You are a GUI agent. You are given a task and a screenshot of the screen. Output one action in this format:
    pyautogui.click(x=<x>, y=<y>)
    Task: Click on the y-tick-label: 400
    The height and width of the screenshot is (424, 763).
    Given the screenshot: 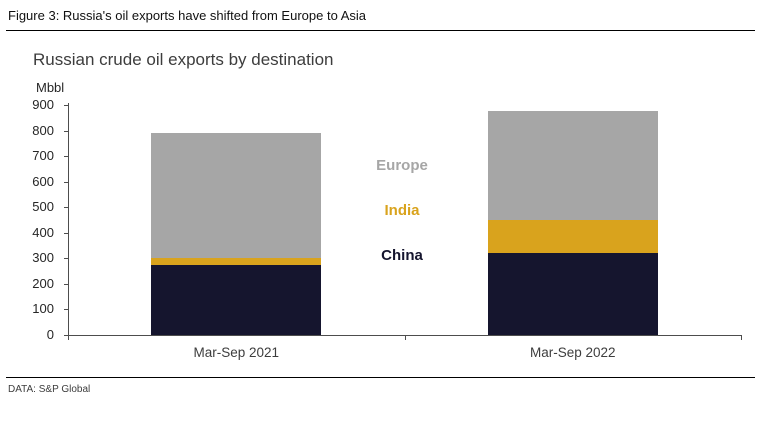 What is the action you would take?
    pyautogui.click(x=43, y=232)
    